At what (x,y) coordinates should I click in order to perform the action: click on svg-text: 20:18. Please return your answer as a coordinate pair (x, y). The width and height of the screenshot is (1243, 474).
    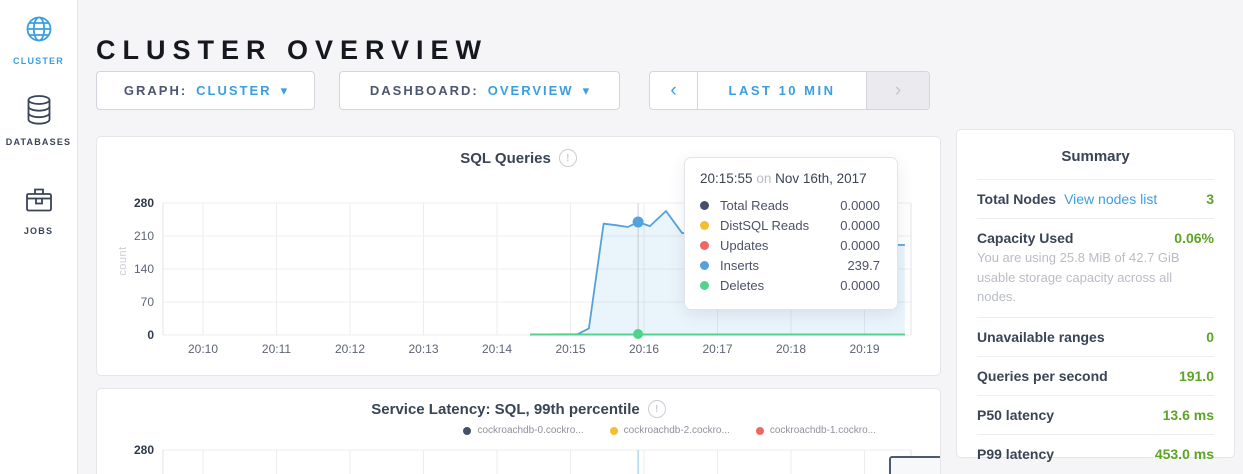
    Looking at the image, I should click on (791, 349).